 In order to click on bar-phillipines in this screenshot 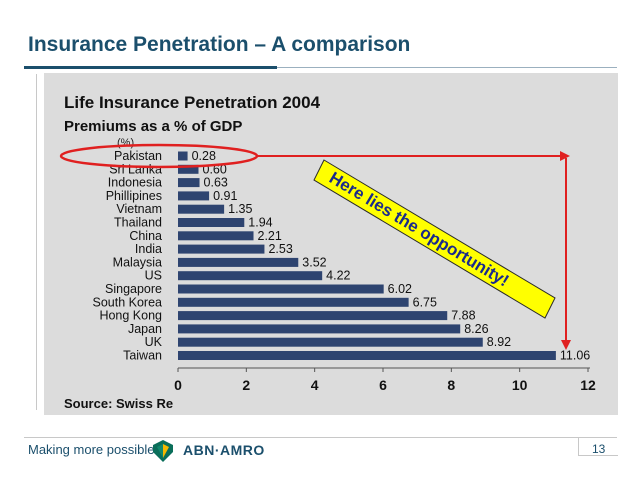, I will do `click(194, 196)`.